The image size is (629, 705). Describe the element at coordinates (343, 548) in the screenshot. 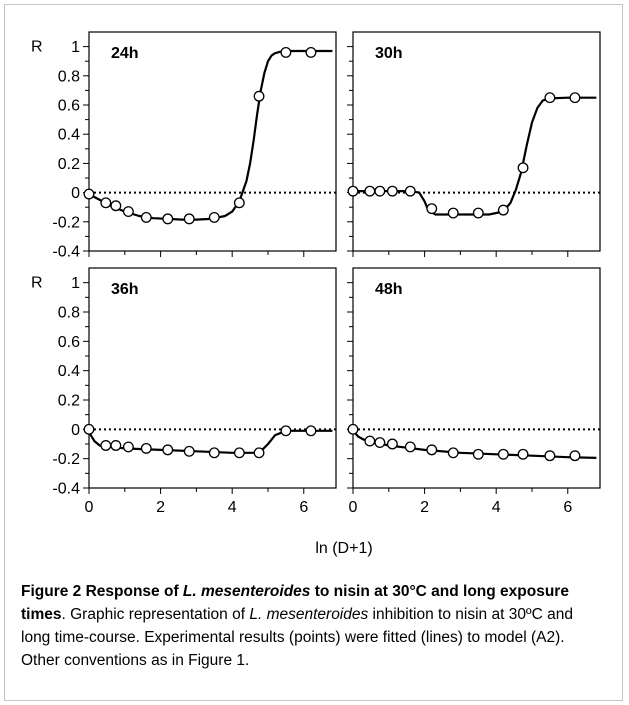

I see `x-axis-title: ln (D+1)` at that location.